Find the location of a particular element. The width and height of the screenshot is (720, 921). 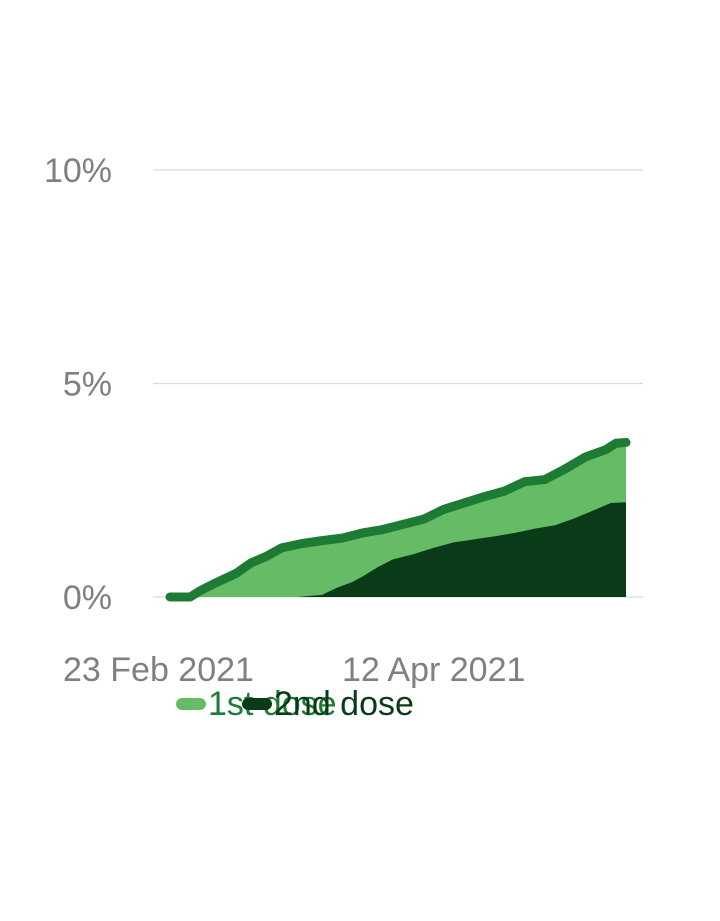

x-tick-label: 12 Apr 2021 is located at coordinates (433, 670).